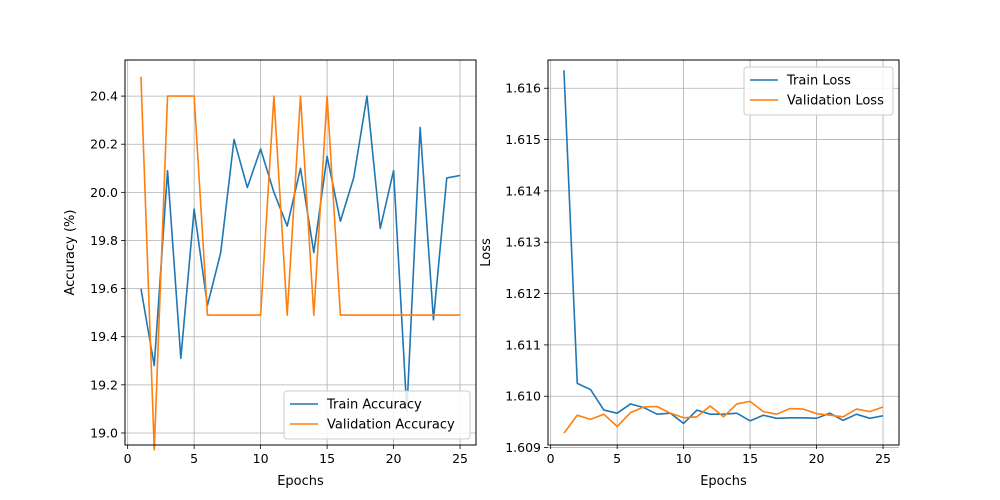 The width and height of the screenshot is (1000, 500). What do you see at coordinates (523, 447) in the screenshot?
I see `y-tick-label: 1.609` at bounding box center [523, 447].